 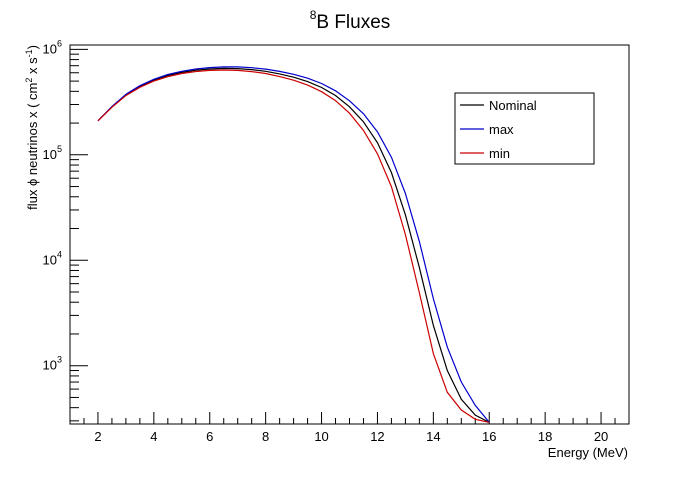 What do you see at coordinates (97, 436) in the screenshot?
I see `x-tick-label: 2` at bounding box center [97, 436].